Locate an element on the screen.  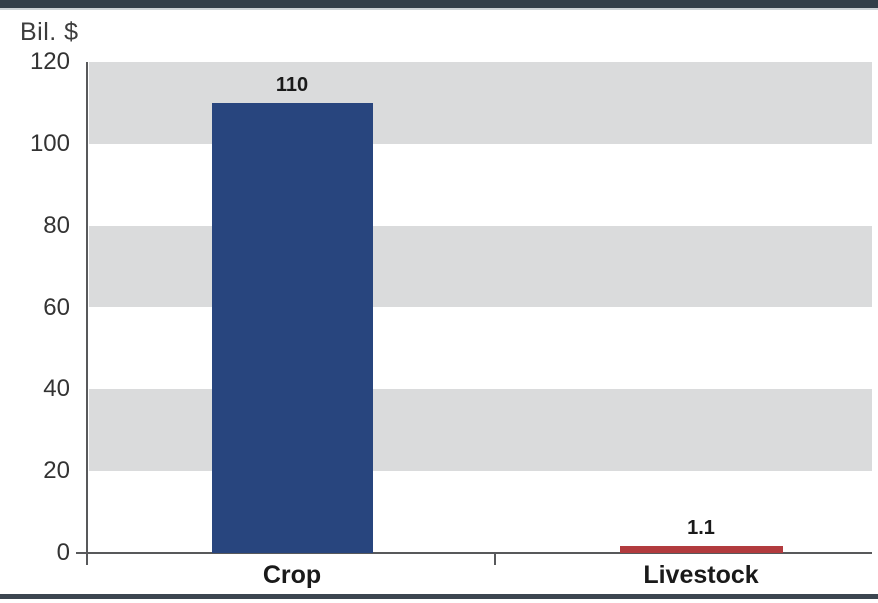
y-tick-label: 80 is located at coordinates (56, 225).